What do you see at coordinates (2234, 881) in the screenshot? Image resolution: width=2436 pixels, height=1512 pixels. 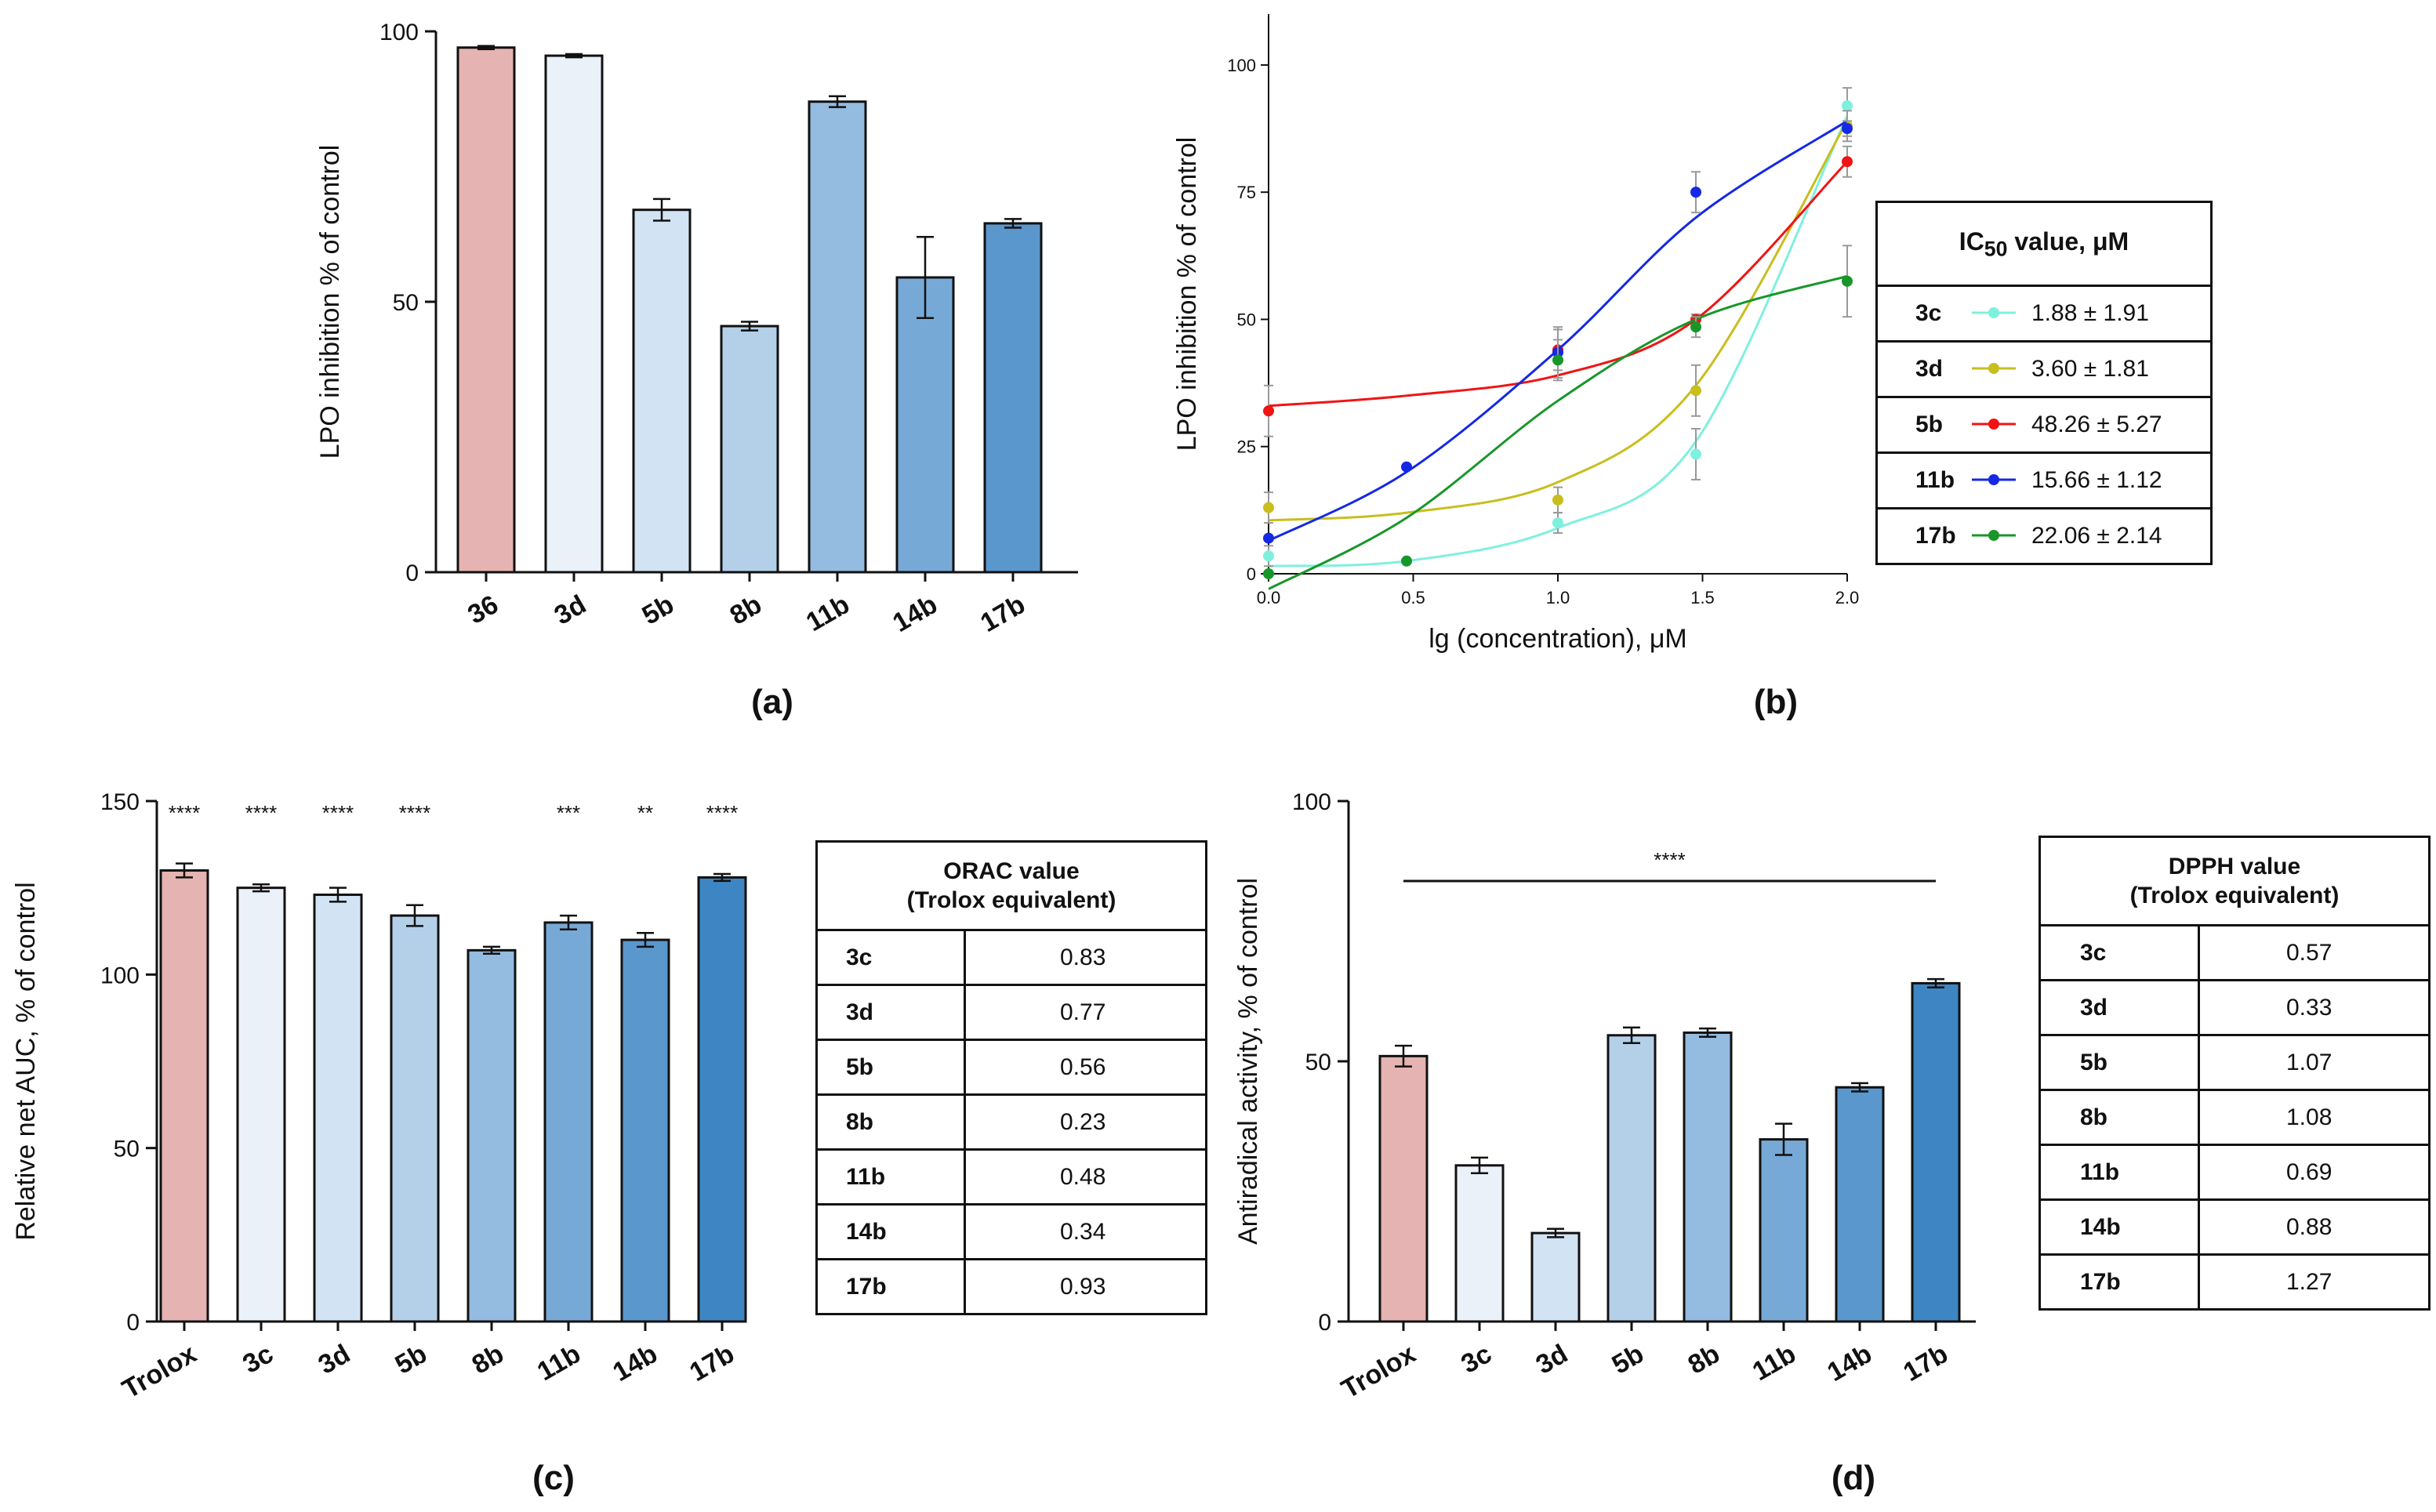 I see `dpph-table-header: DPPH value (Trolox equivalent)` at bounding box center [2234, 881].